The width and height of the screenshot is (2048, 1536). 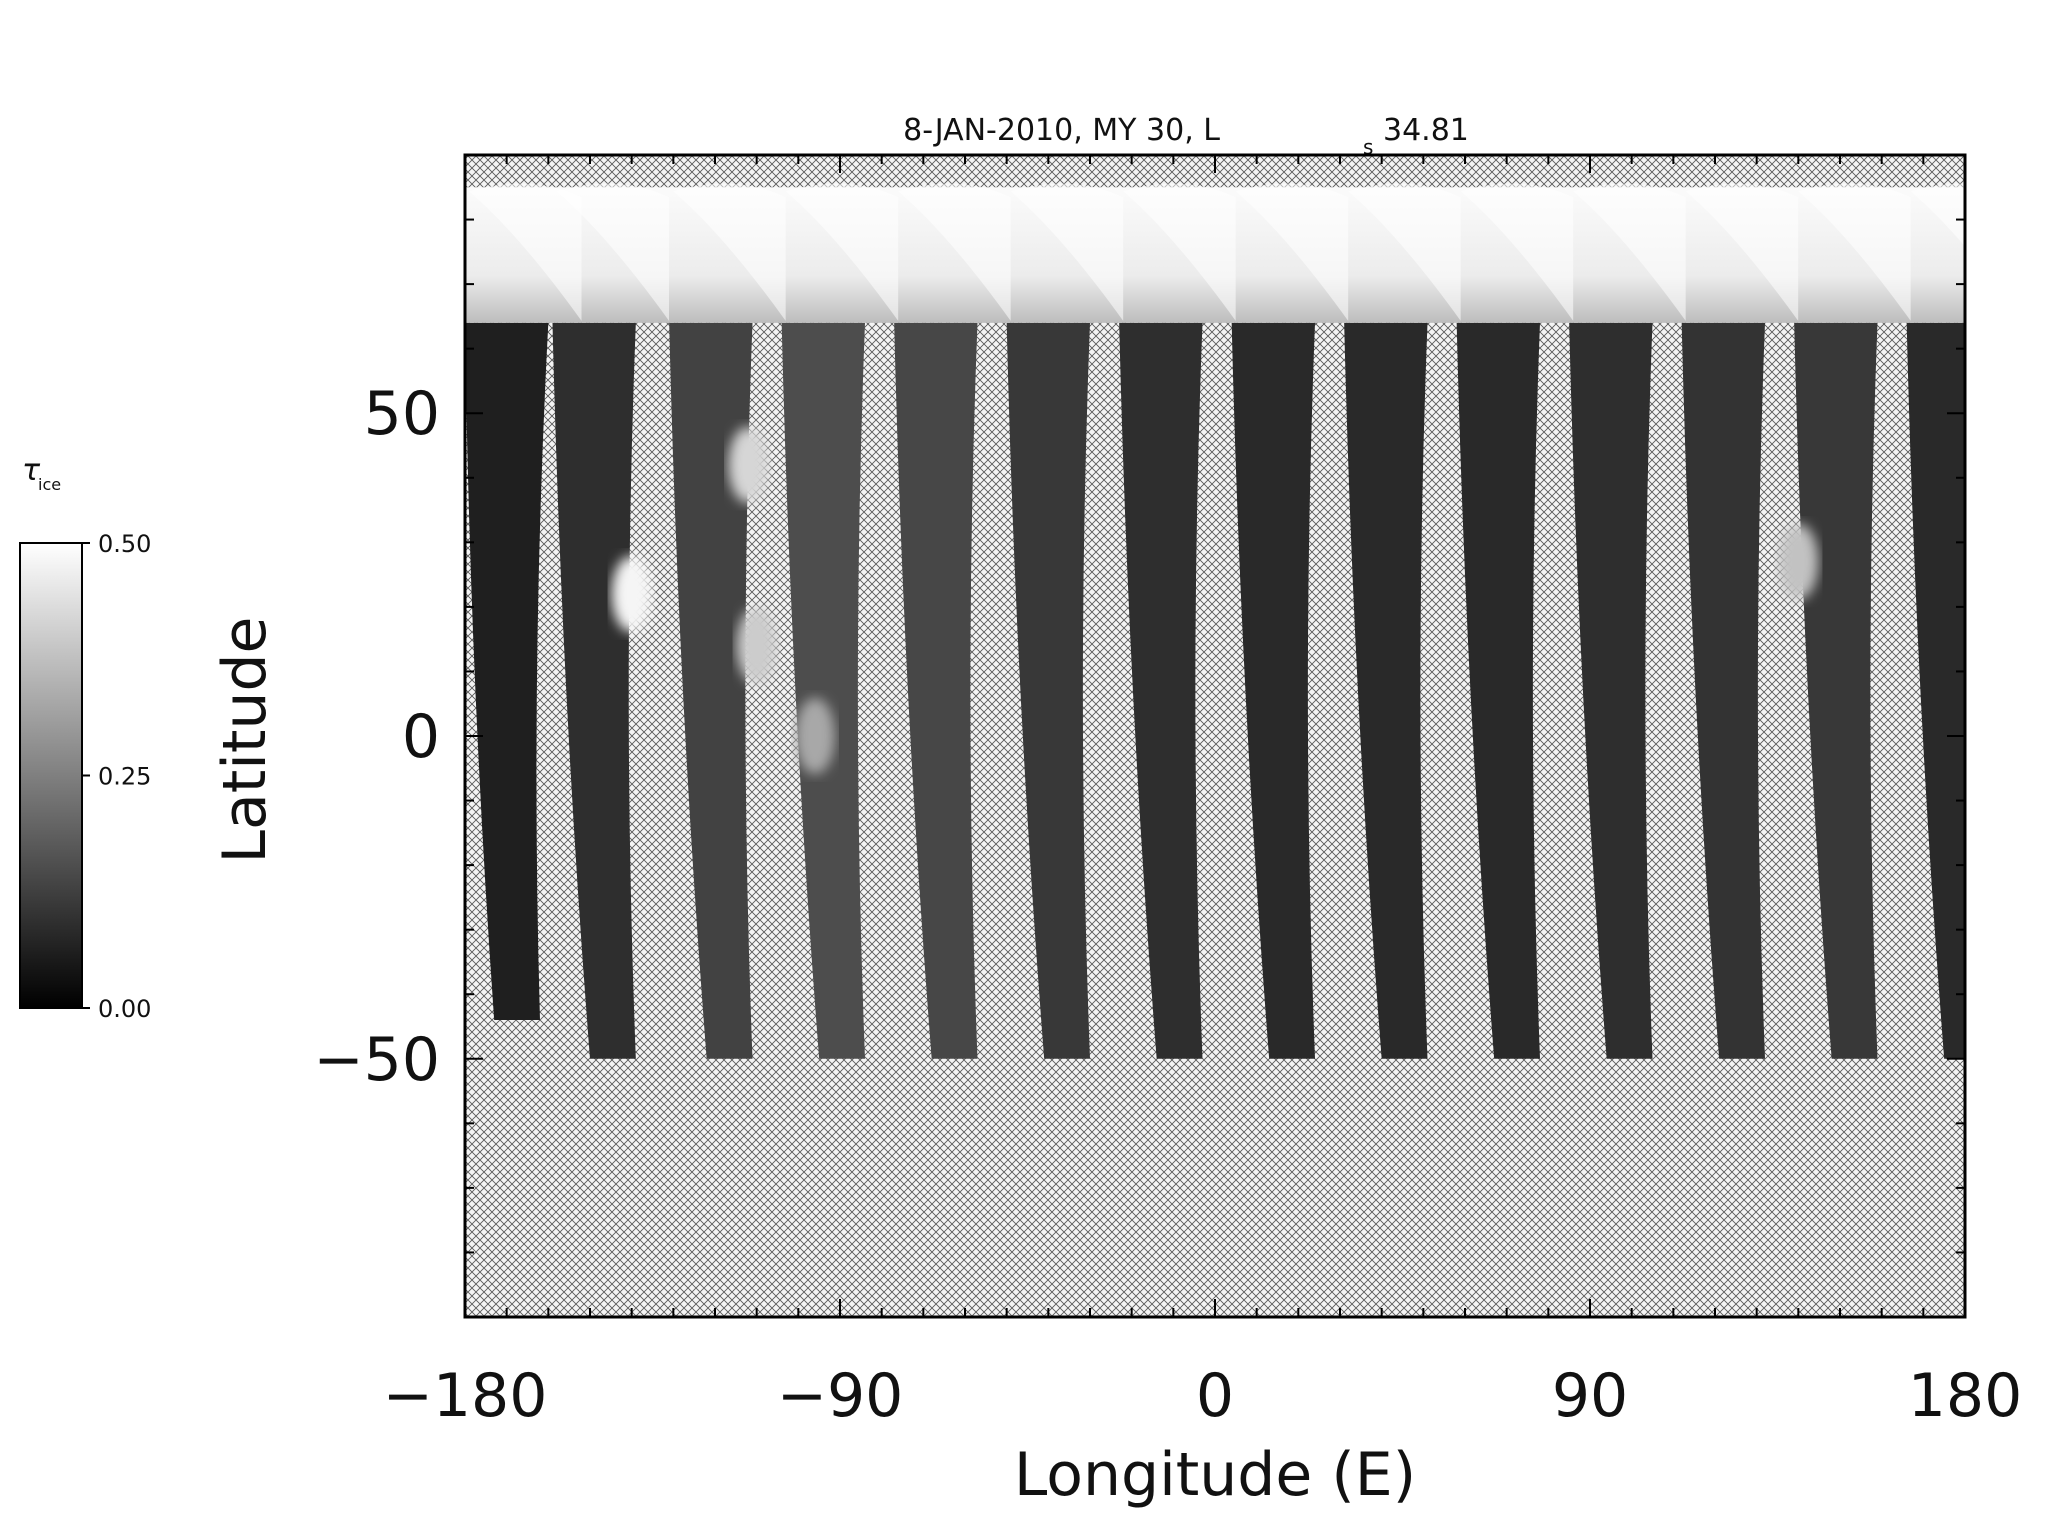 I want to click on y-tick-labels: −50 0 50, so click(x=376, y=737).